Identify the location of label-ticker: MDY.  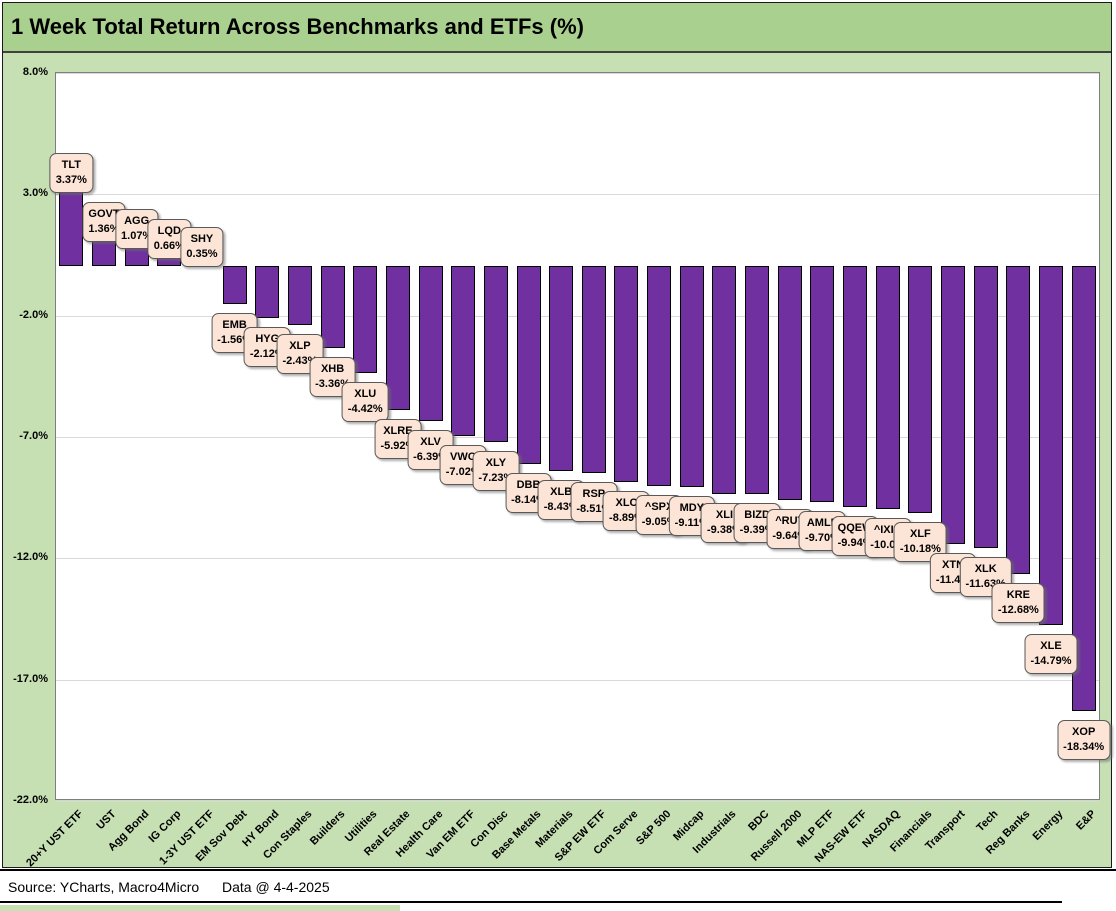
(692, 508).